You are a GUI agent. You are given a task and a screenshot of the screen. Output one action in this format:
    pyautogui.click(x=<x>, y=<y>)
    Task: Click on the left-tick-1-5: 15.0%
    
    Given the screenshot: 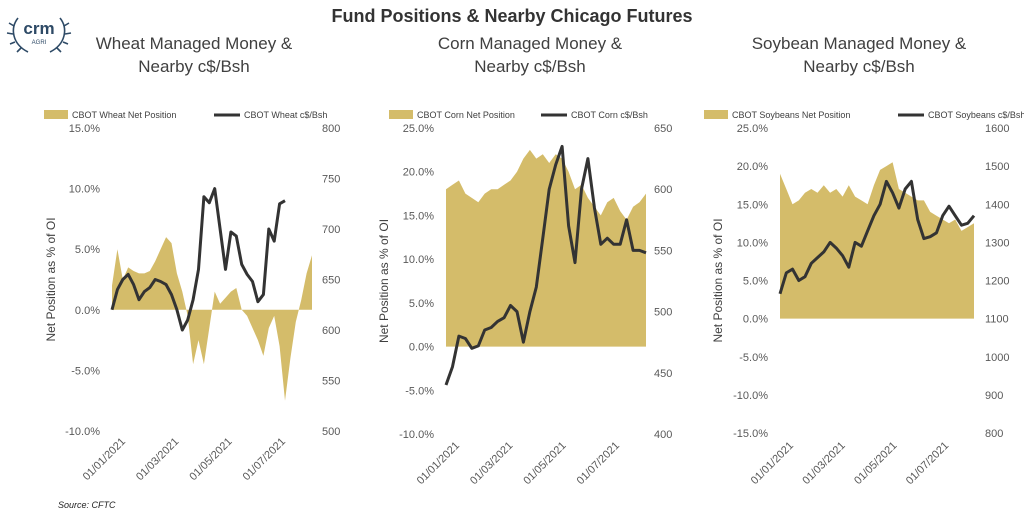 What is the action you would take?
    pyautogui.click(x=418, y=216)
    